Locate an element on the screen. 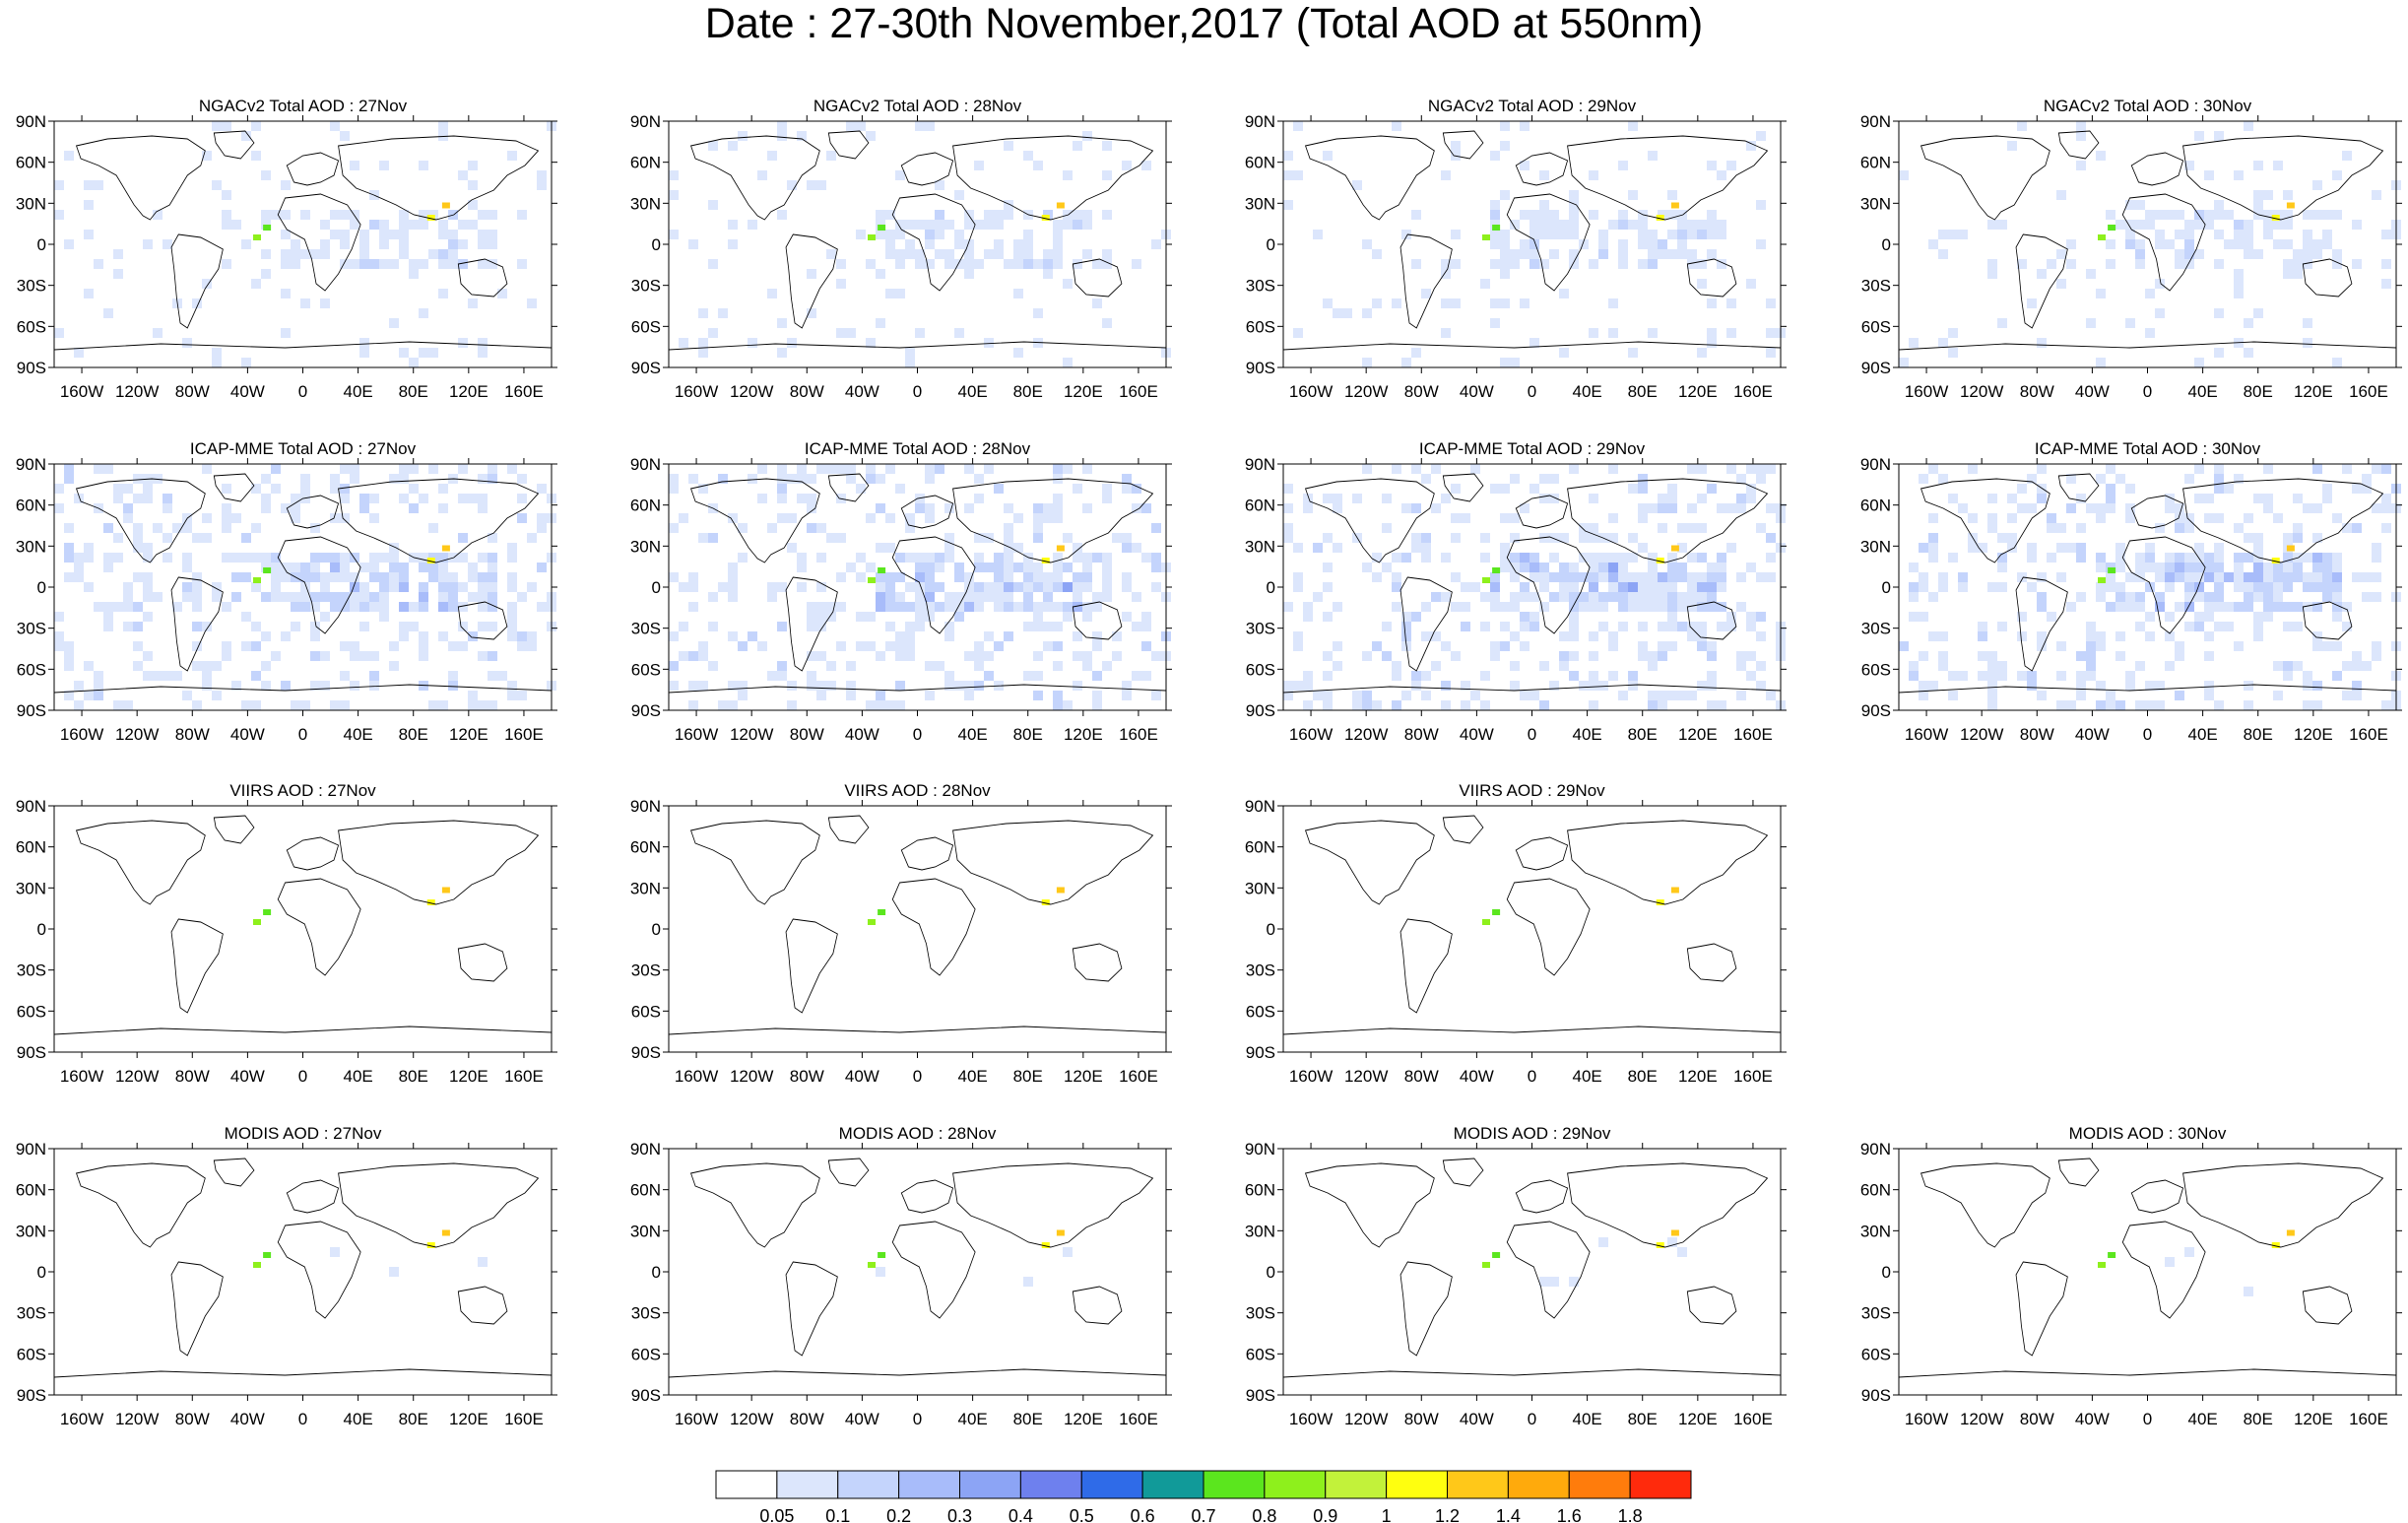 This screenshot has height=1523, width=2408. panel-title: VIIRS AOD : 29Nov is located at coordinates (1532, 791).